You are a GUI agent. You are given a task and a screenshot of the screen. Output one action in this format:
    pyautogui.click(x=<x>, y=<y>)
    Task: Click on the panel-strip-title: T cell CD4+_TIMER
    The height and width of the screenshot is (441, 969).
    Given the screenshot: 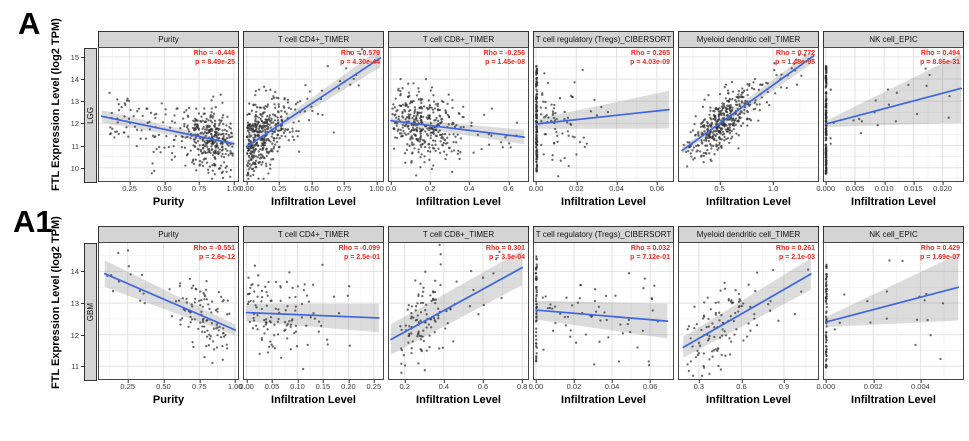 What is the action you would take?
    pyautogui.click(x=313, y=39)
    